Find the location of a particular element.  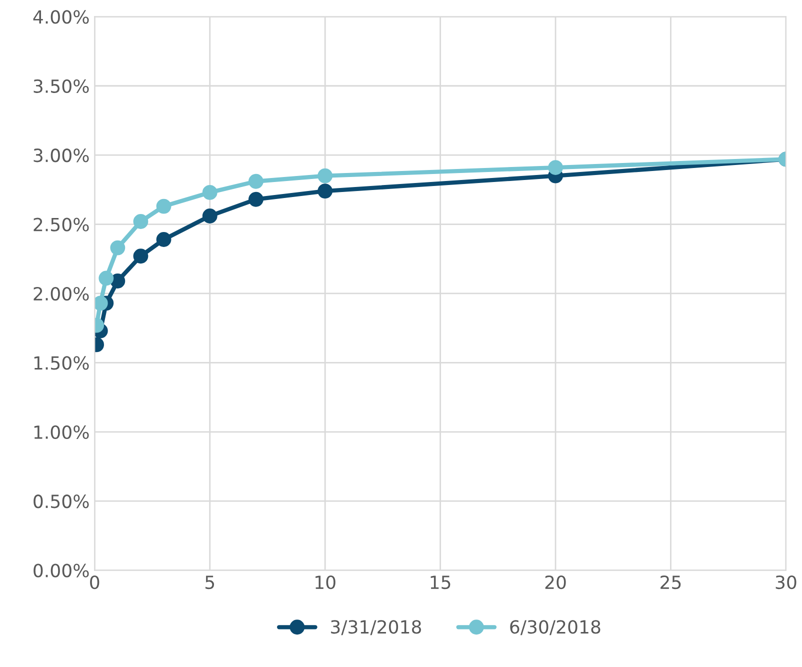

legend-label: 3/31/2018 is located at coordinates (376, 628).